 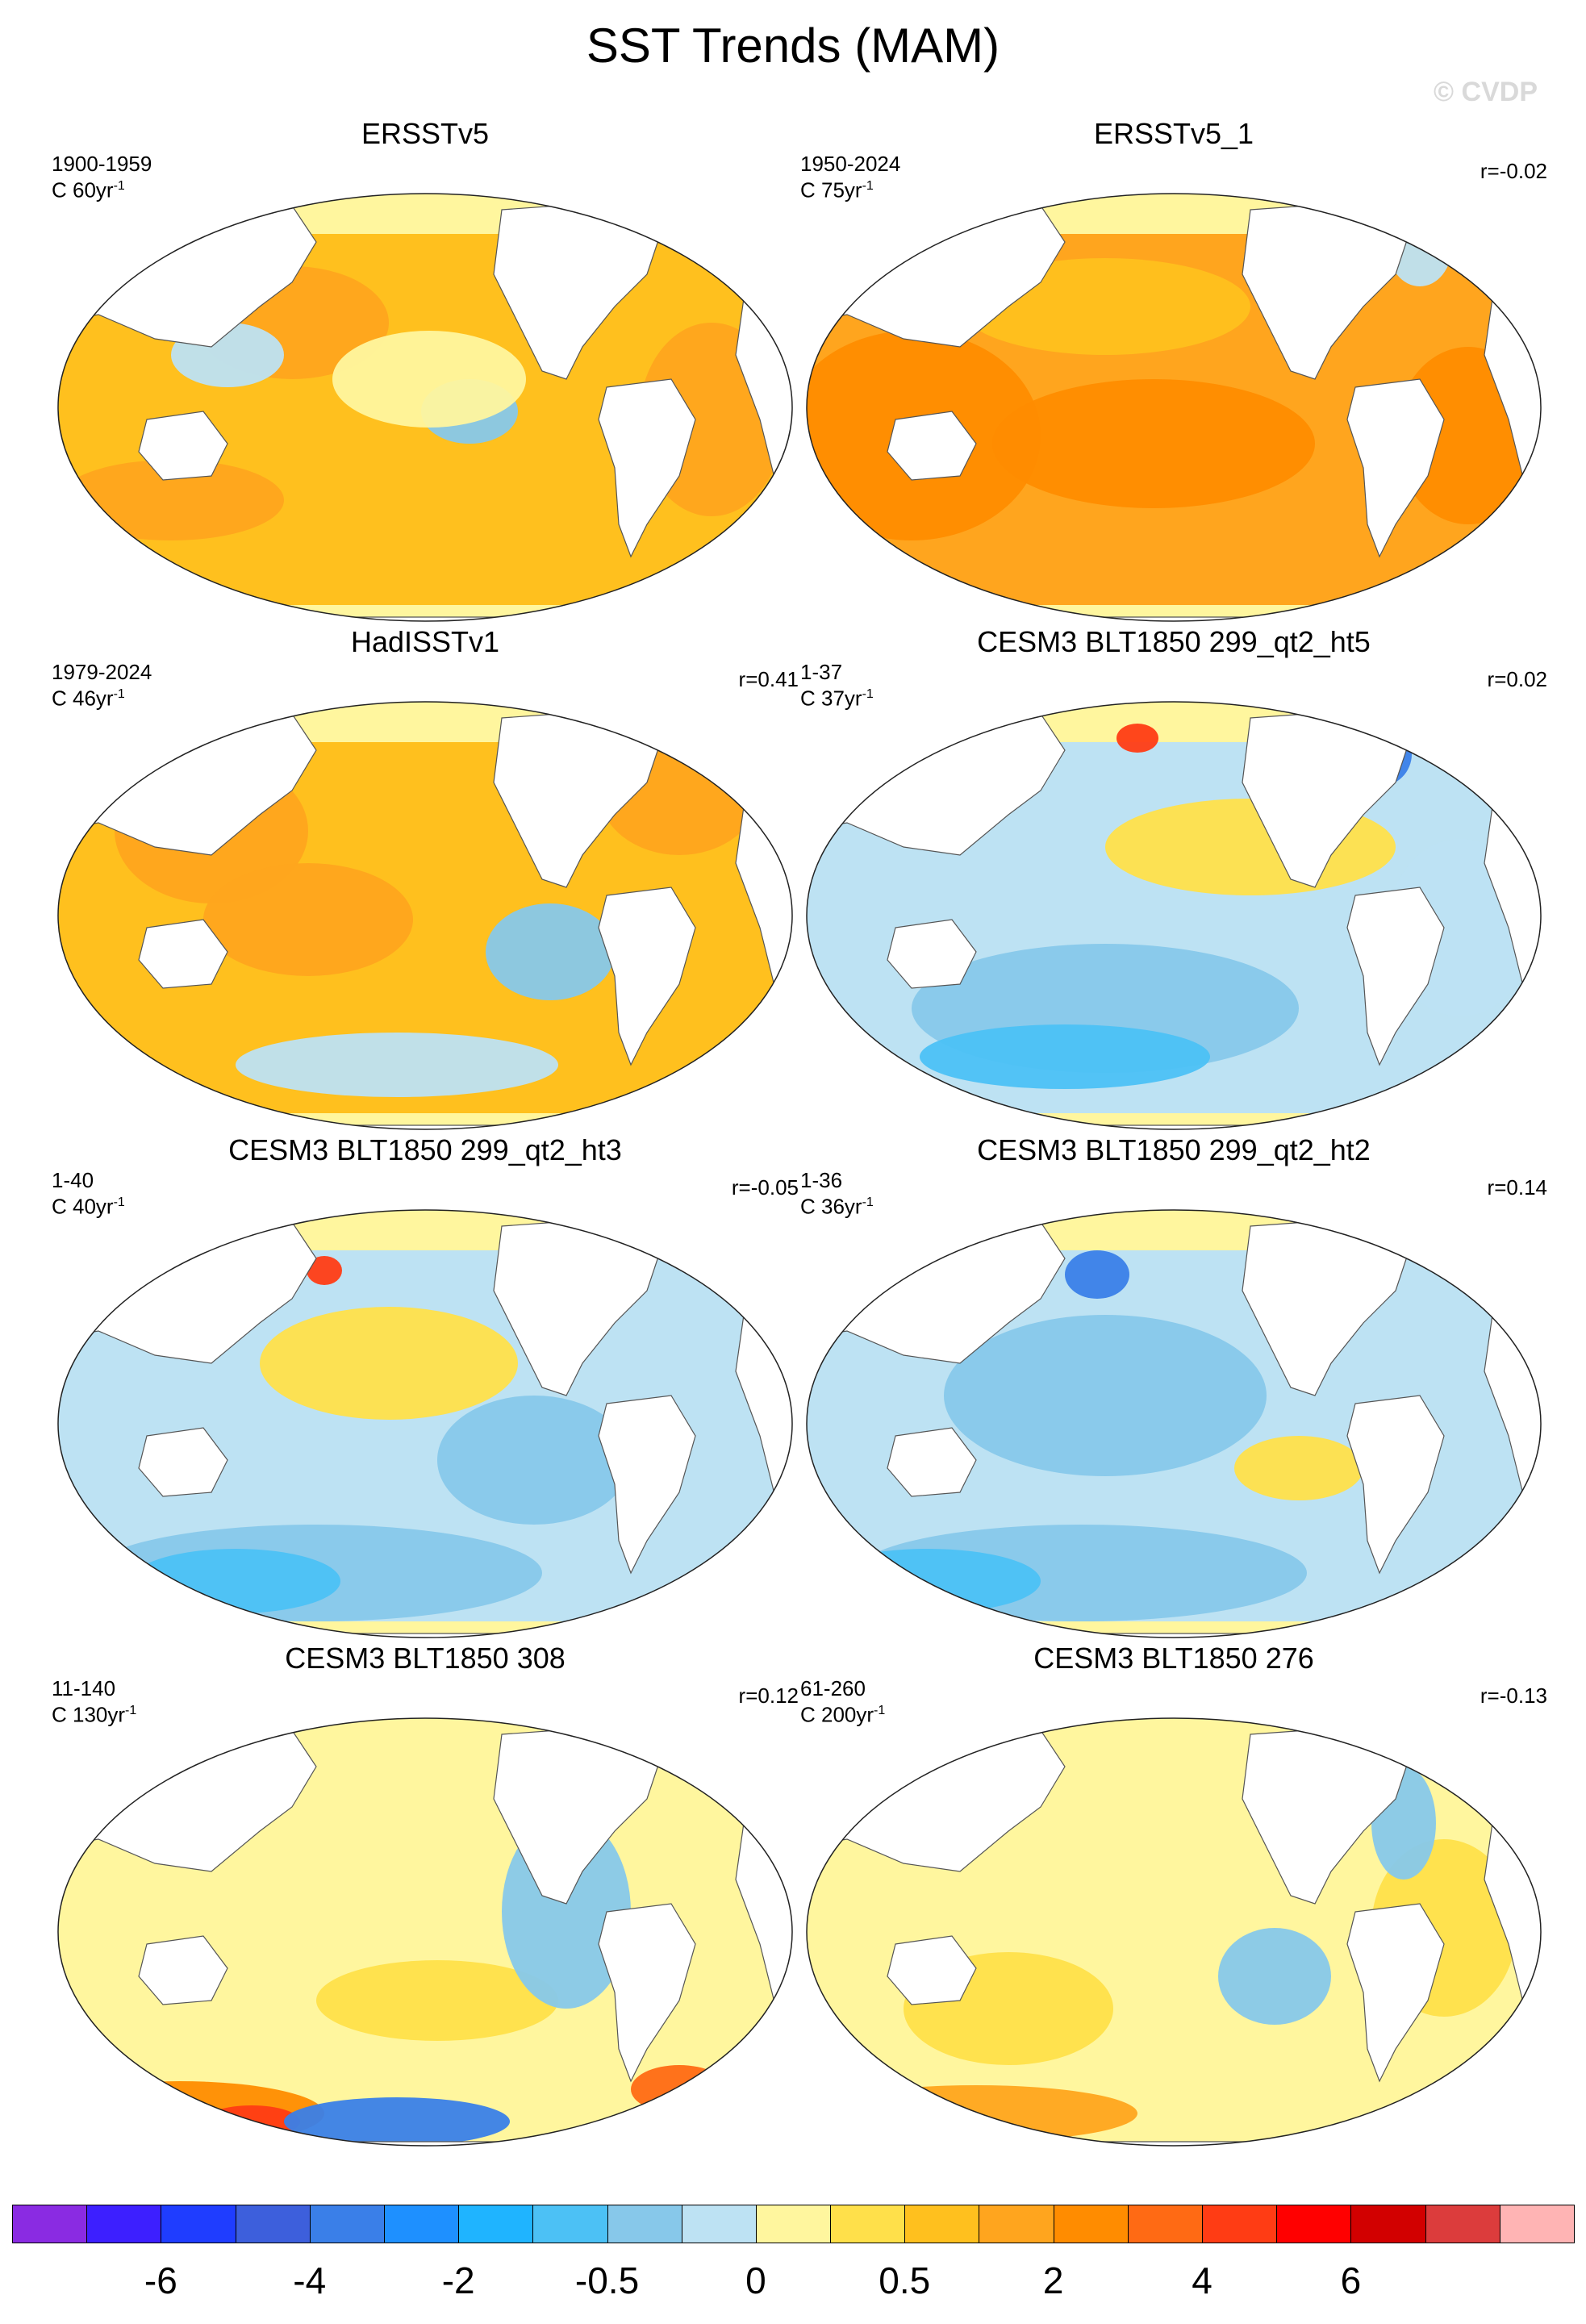 What do you see at coordinates (905, 2280) in the screenshot?
I see `colorbar-tick-label: 0.5` at bounding box center [905, 2280].